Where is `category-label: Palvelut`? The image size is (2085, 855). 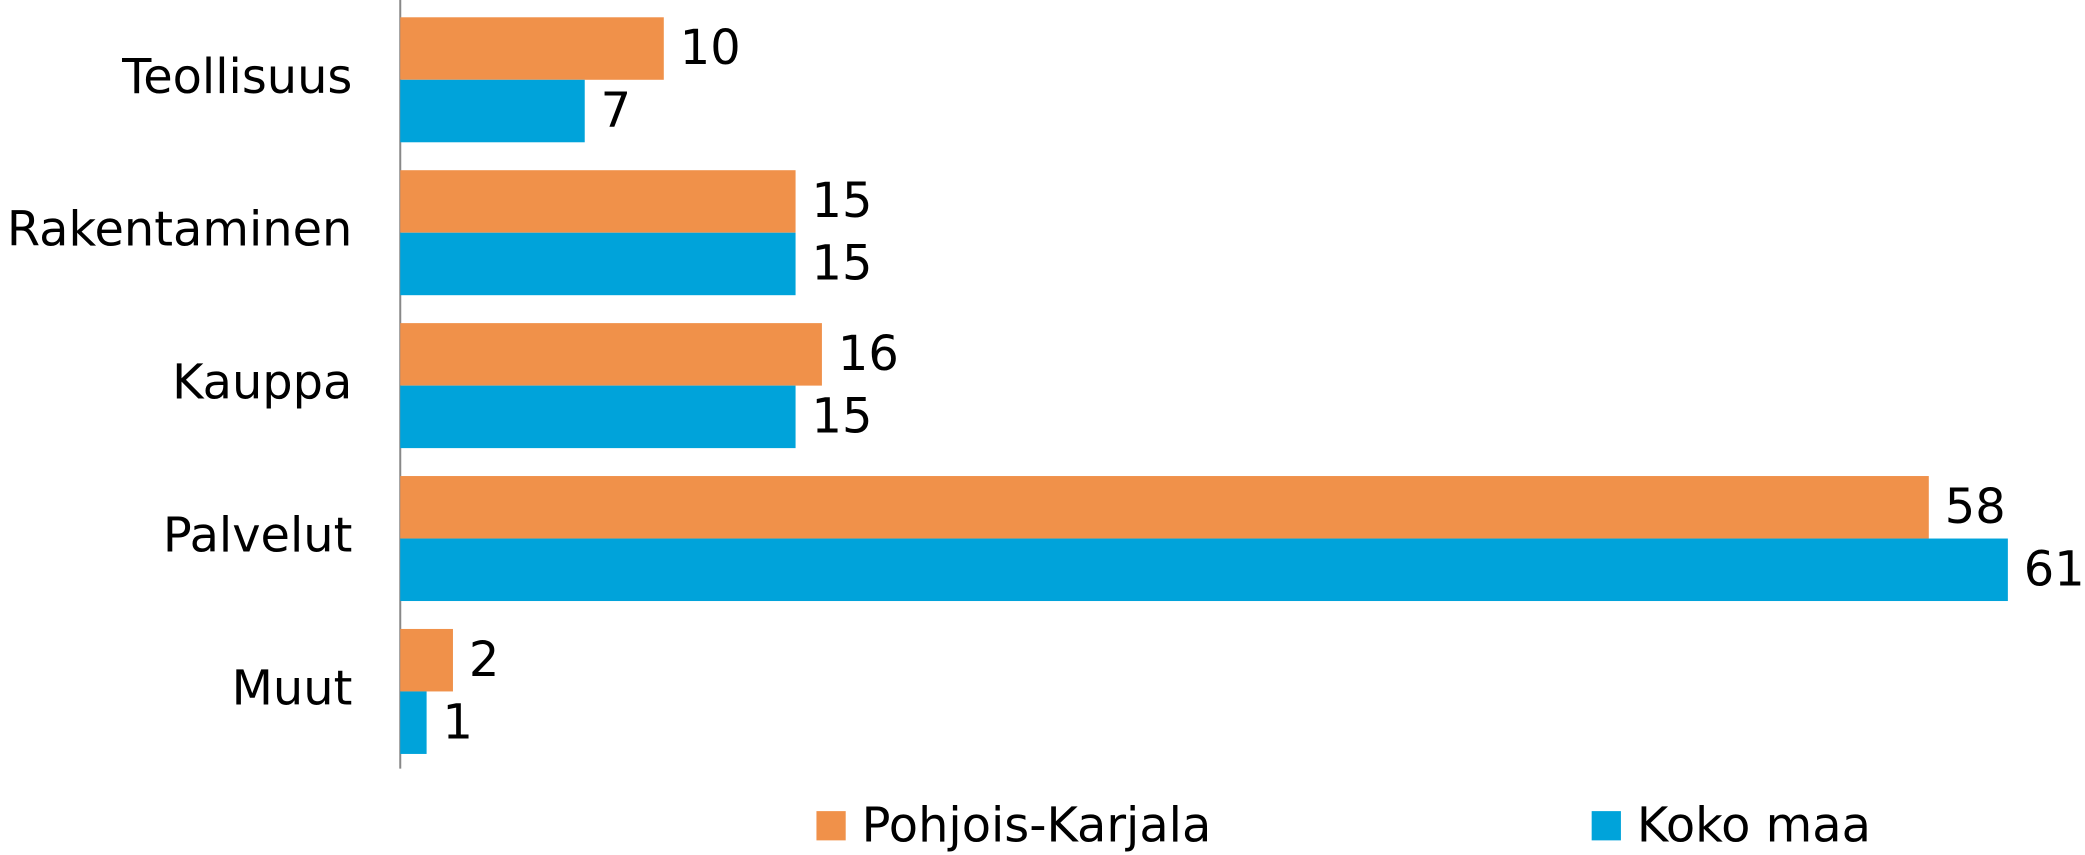 category-label: Palvelut is located at coordinates (258, 536).